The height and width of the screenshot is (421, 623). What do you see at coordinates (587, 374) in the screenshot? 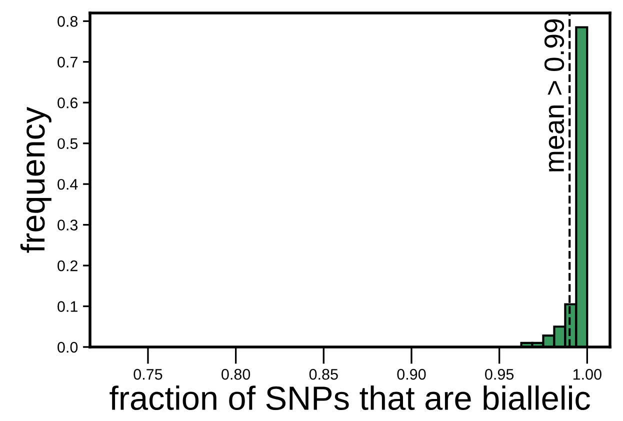
I see `x-tick-label: 1.00` at bounding box center [587, 374].